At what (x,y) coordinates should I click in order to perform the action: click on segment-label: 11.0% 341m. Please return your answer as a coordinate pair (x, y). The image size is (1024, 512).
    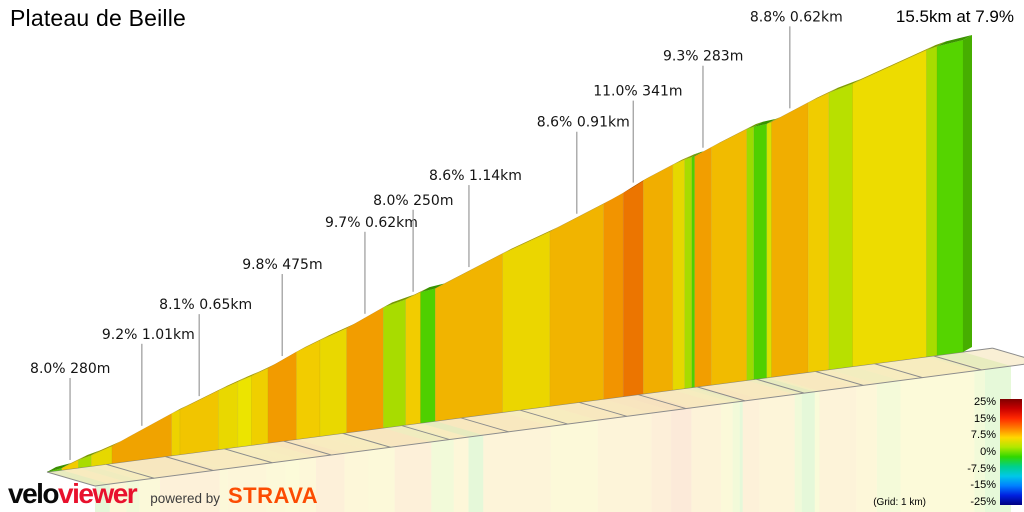
    Looking at the image, I should click on (637, 92).